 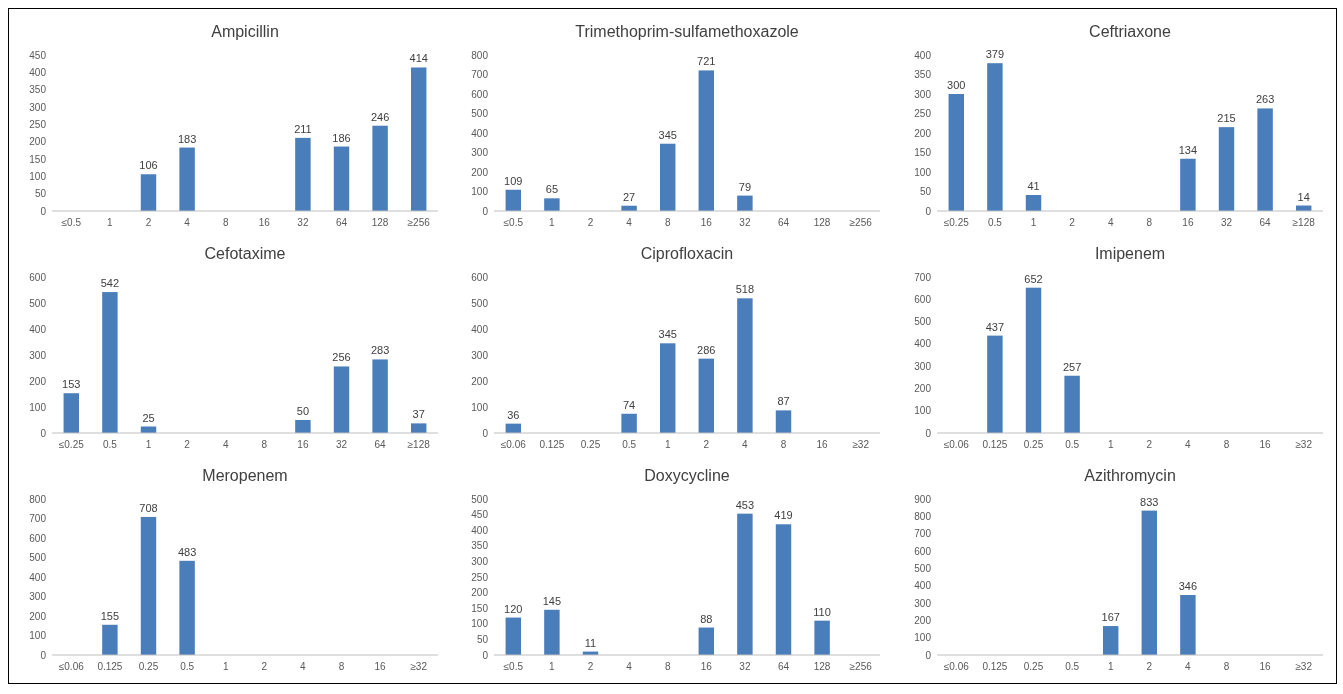 What do you see at coordinates (341, 137) in the screenshot?
I see `data-label: 186` at bounding box center [341, 137].